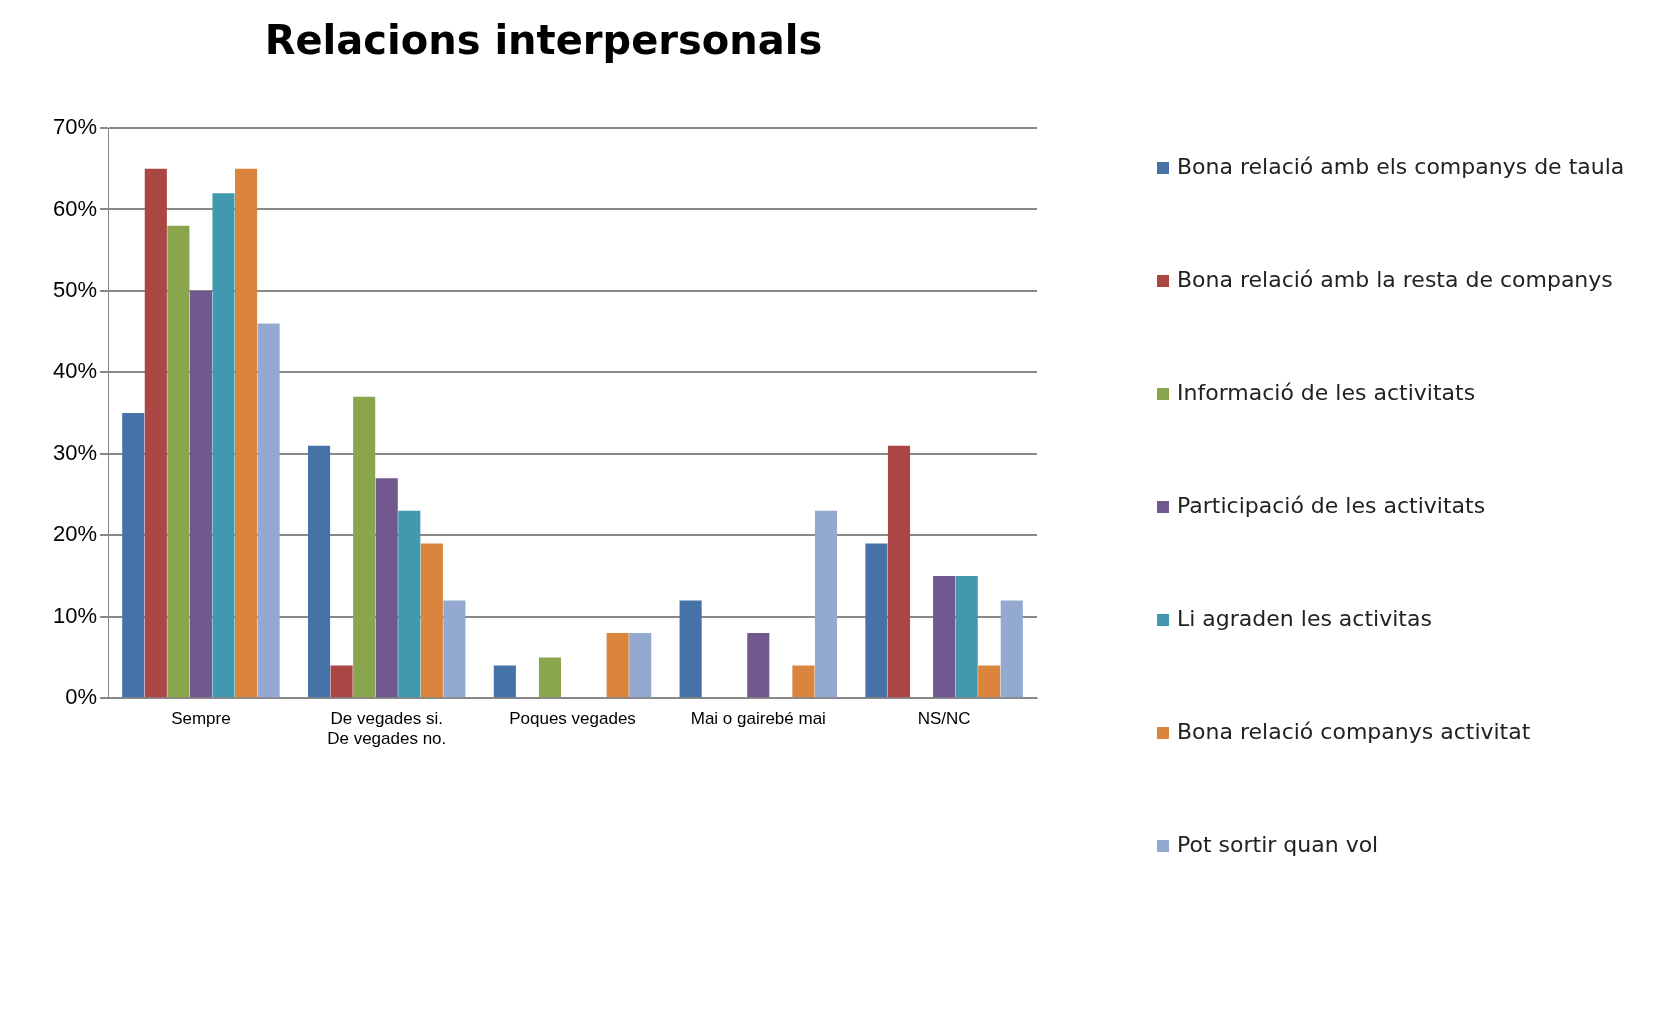 The image size is (1657, 1033). What do you see at coordinates (75, 127) in the screenshot?
I see `y-tick-label: 70%` at bounding box center [75, 127].